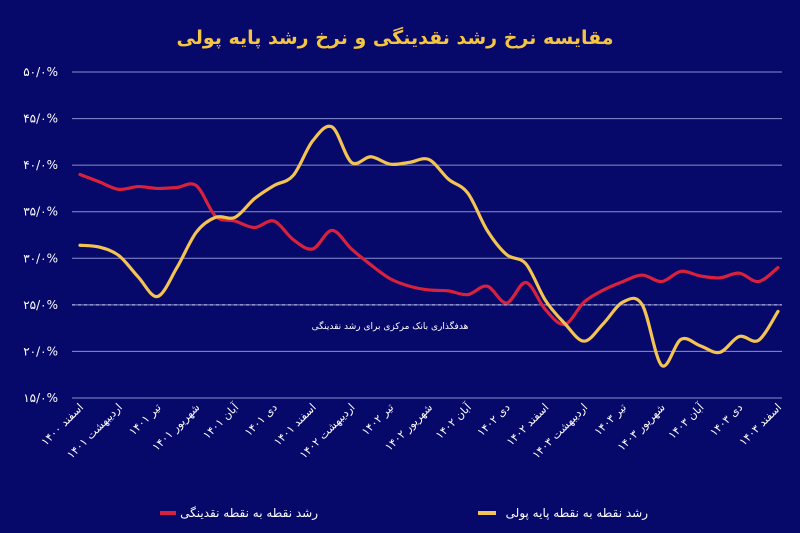 Image resolution: width=800 pixels, height=533 pixels. Describe the element at coordinates (40, 235) in the screenshot. I see `y-axis: ۵۰/۰% ۴۵/۰% ۴۰/۰% ۳۵/۰% ۳۰/۰% ۲۵/۰% ۲۰/۰% ۱۵/۰%` at that location.